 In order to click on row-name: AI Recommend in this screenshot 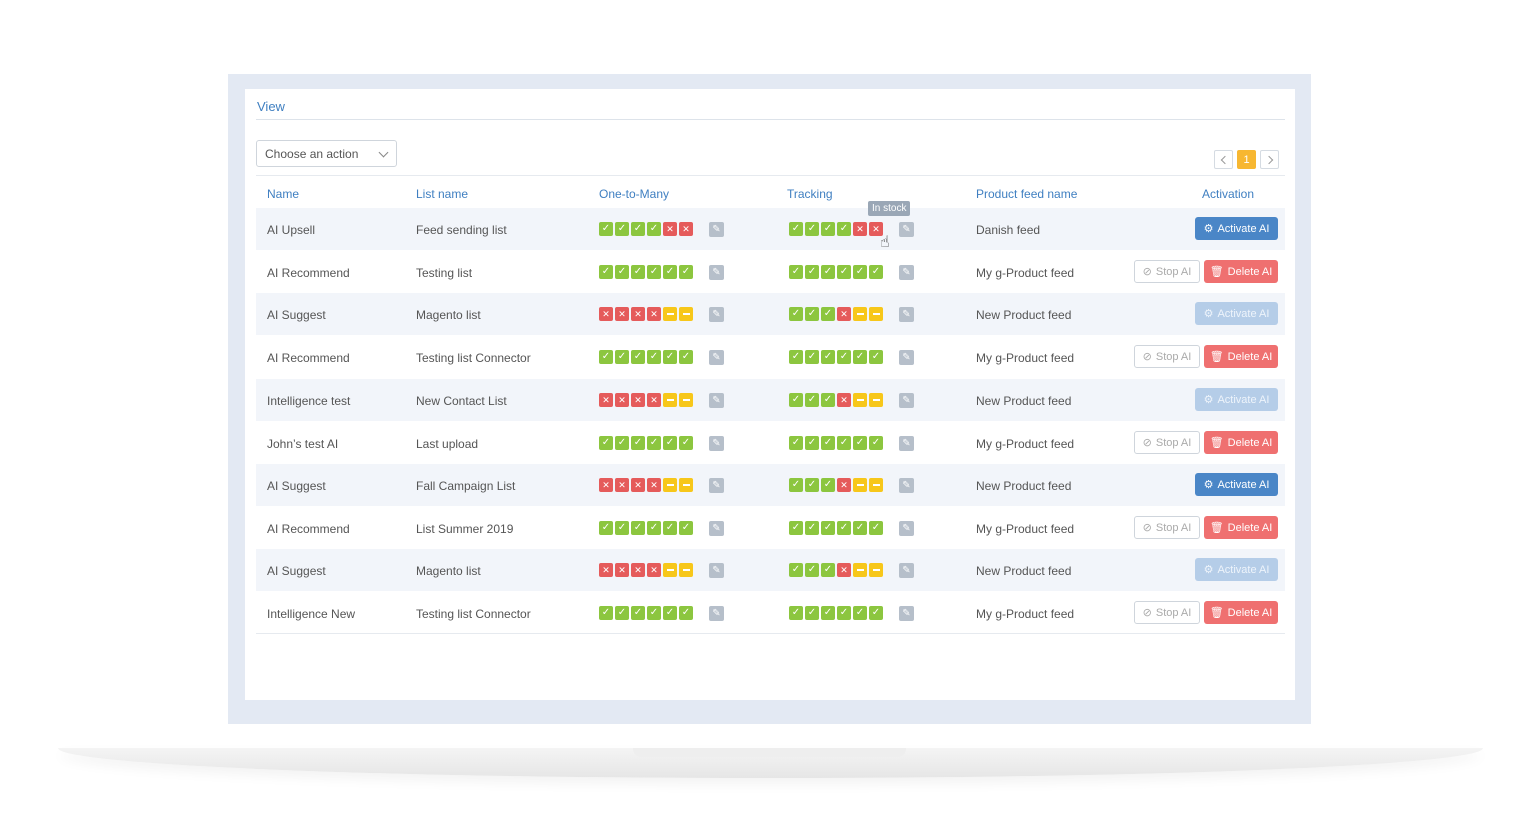, I will do `click(308, 273)`.